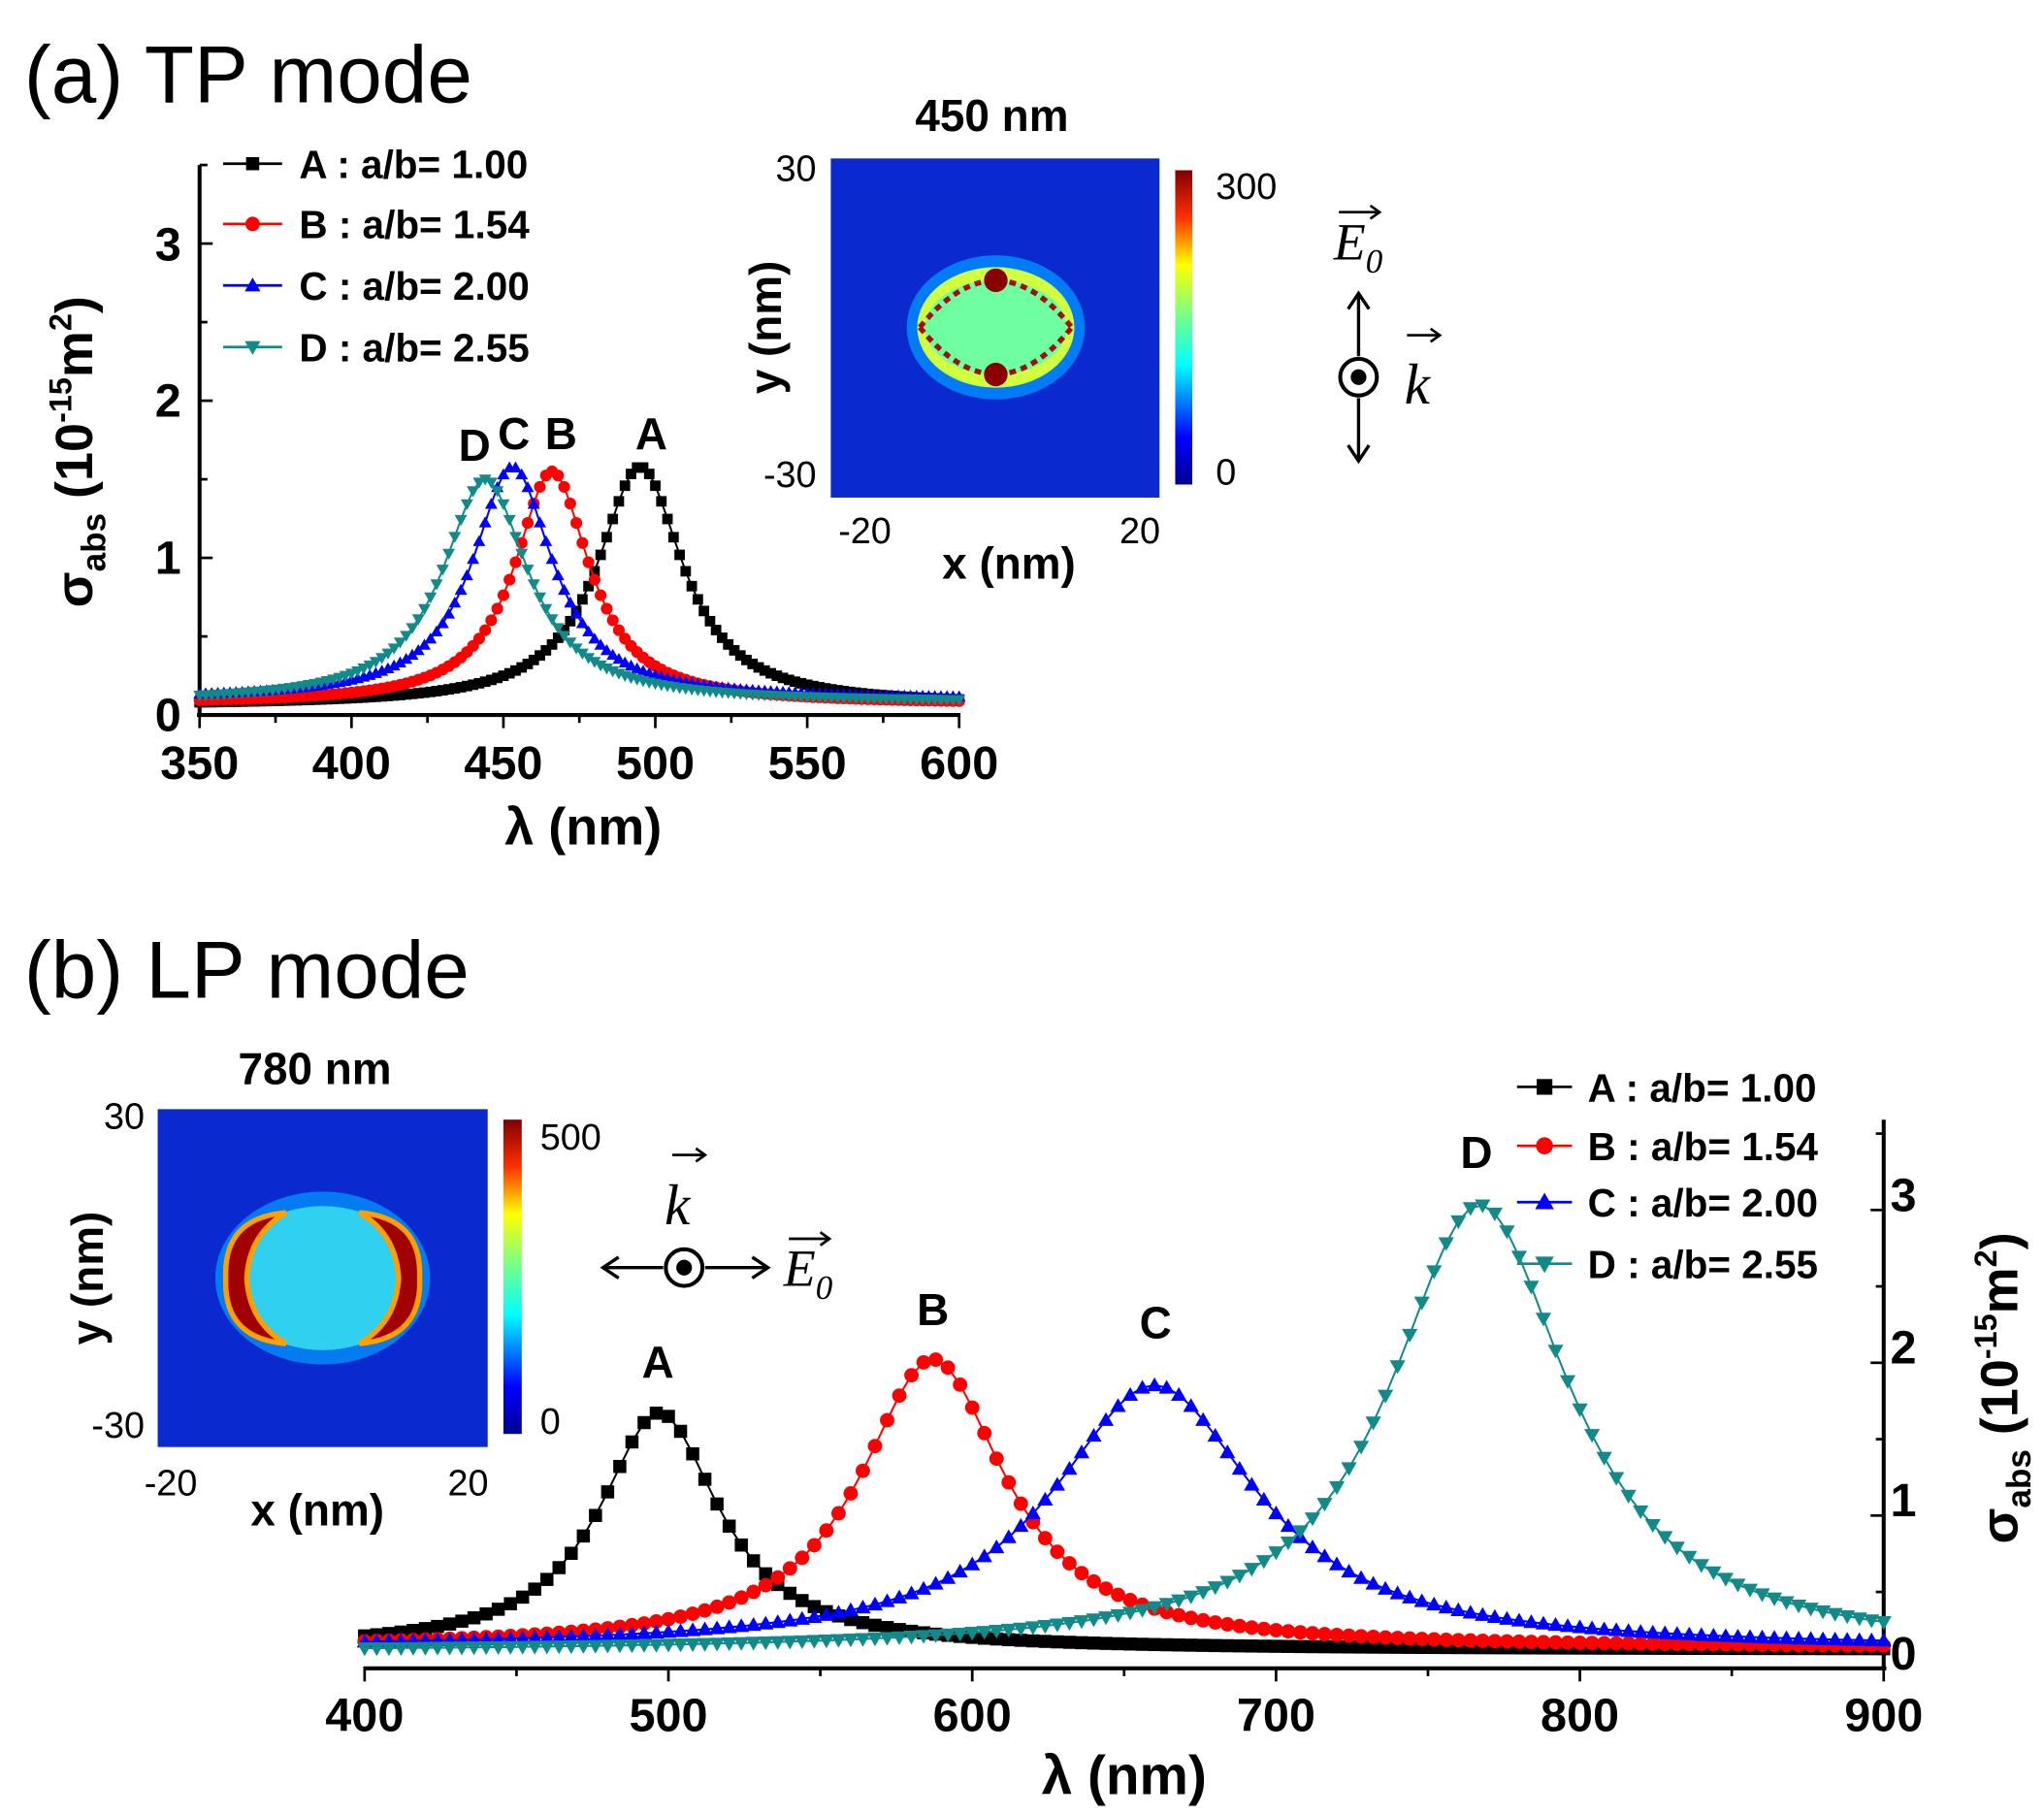  I want to click on legend-item: C : a/b= 2.00, so click(1667, 1203).